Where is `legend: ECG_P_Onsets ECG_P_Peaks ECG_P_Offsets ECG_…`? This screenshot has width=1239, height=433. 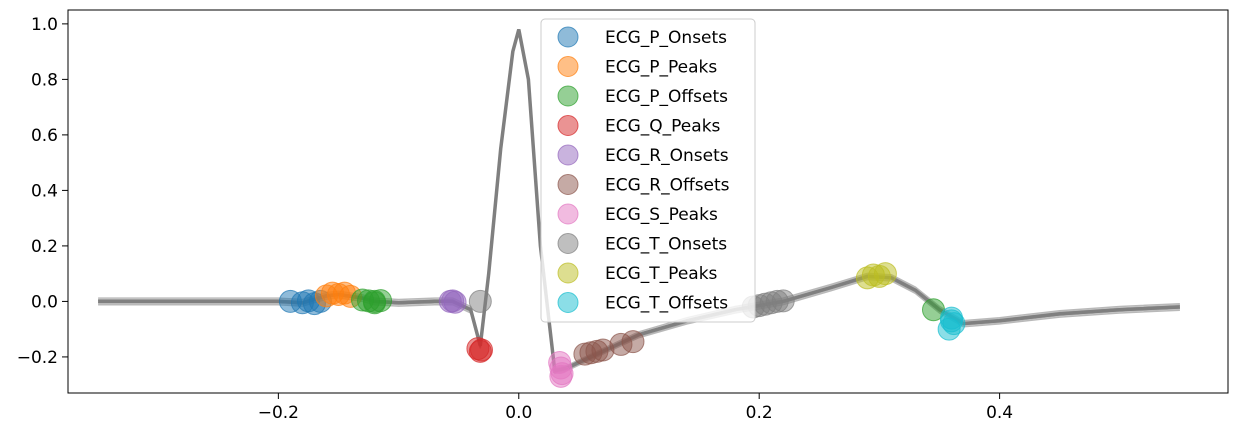 legend: ECG_P_Onsets ECG_P_Peaks ECG_P_Offsets ECG_… is located at coordinates (648, 170).